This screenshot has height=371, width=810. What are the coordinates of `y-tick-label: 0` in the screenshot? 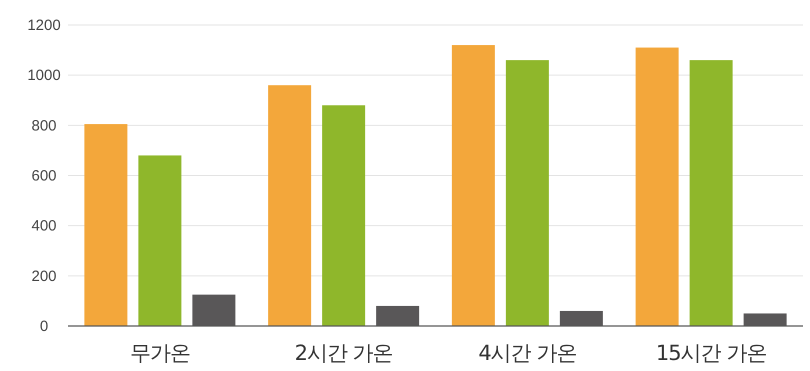 It's located at (44, 326).